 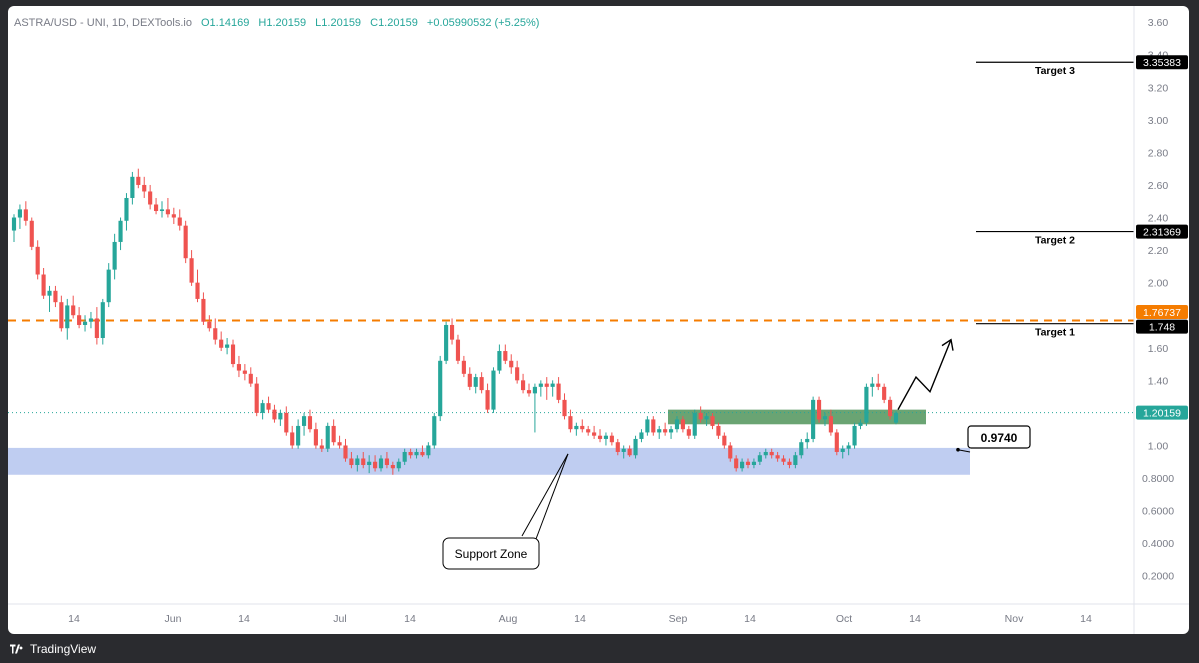 What do you see at coordinates (797, 417) in the screenshot?
I see `breakout-zone` at bounding box center [797, 417].